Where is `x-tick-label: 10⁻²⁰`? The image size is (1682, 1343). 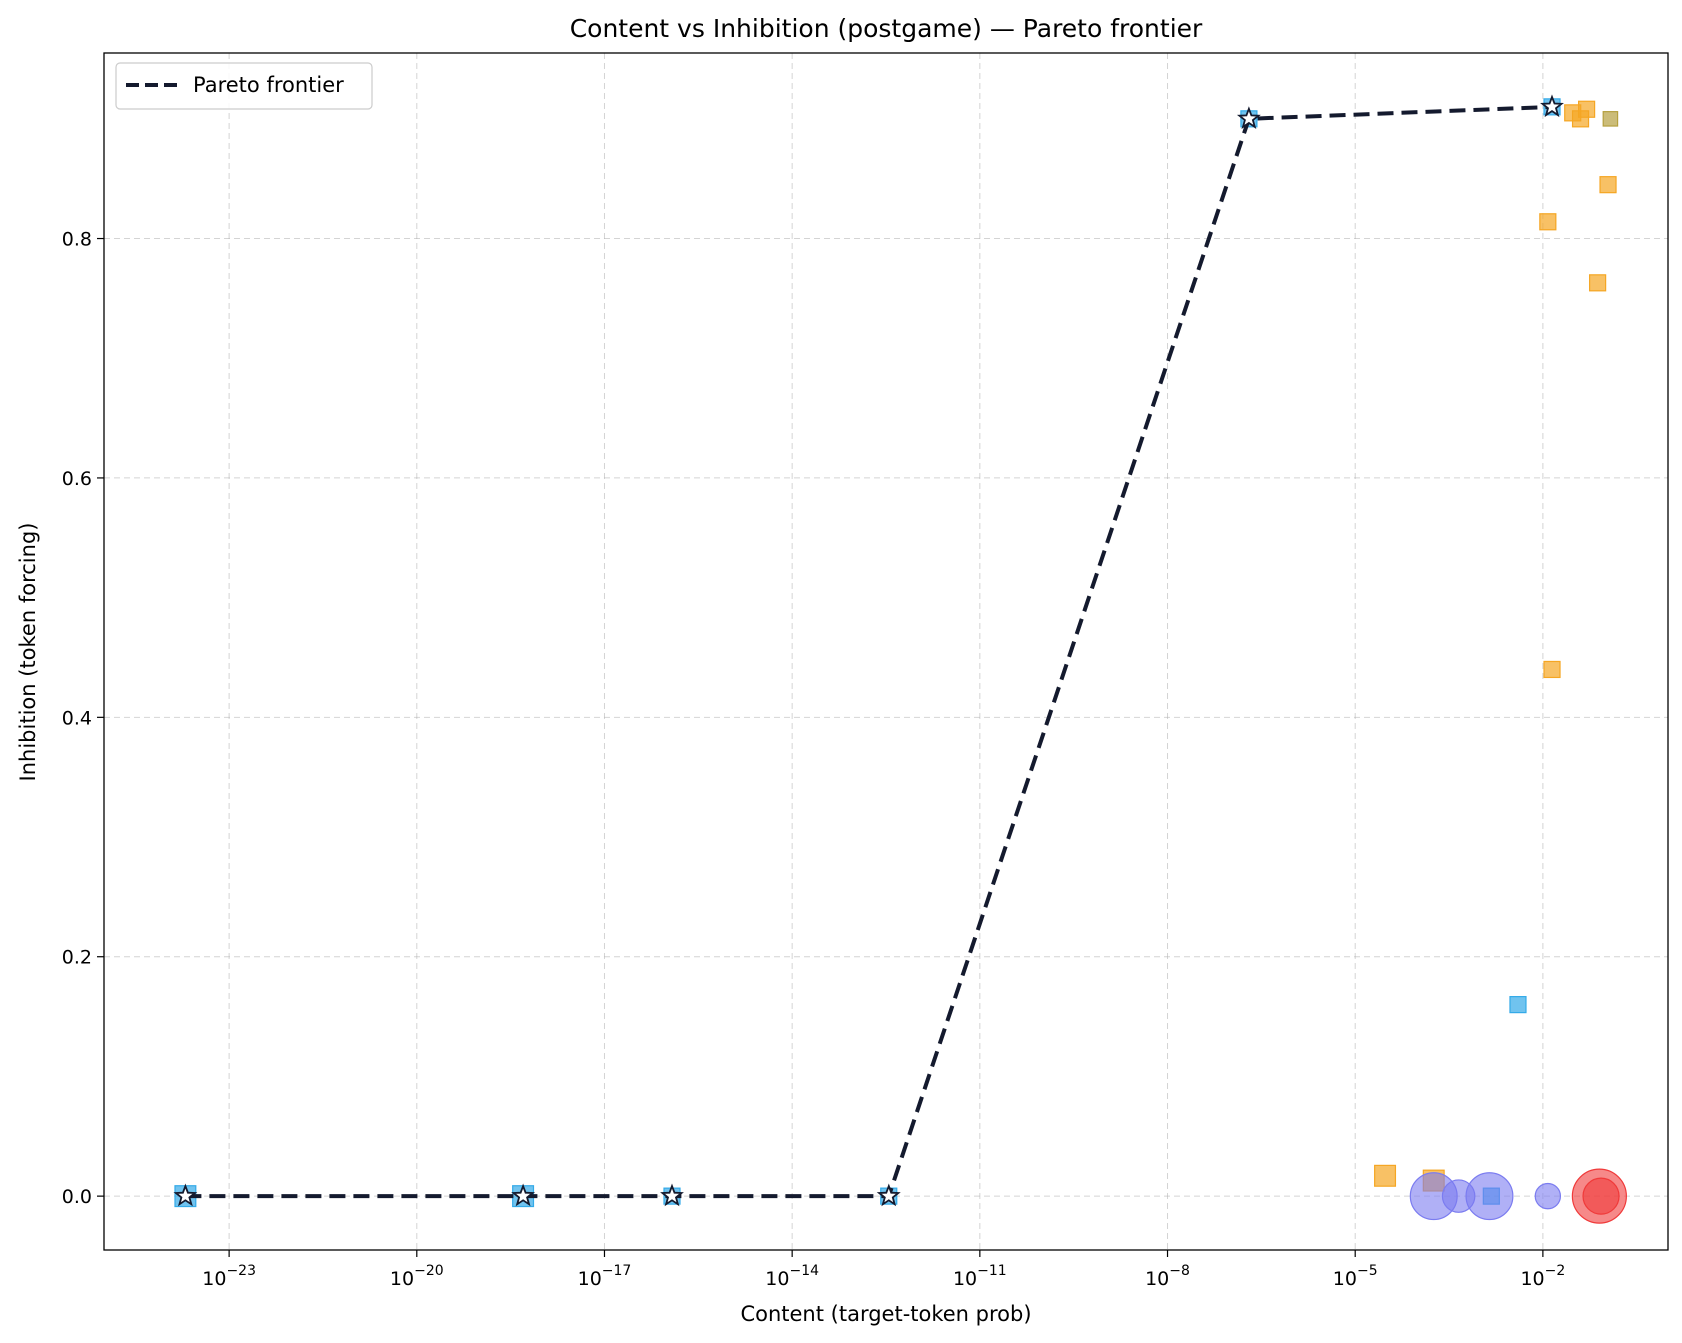 x-tick-label: 10⁻²⁰ is located at coordinates (417, 1276).